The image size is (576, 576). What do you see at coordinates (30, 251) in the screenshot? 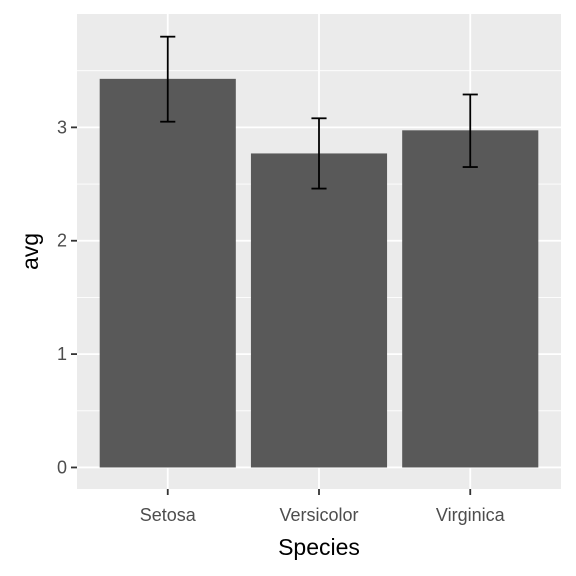
I see `y-axis-title: avg` at bounding box center [30, 251].